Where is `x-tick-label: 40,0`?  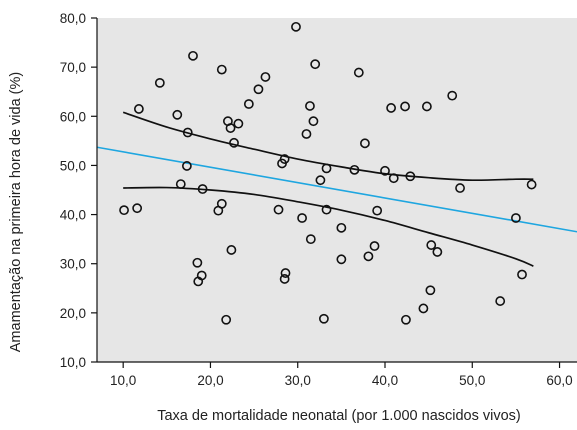
x-tick-label: 40,0 is located at coordinates (385, 380).